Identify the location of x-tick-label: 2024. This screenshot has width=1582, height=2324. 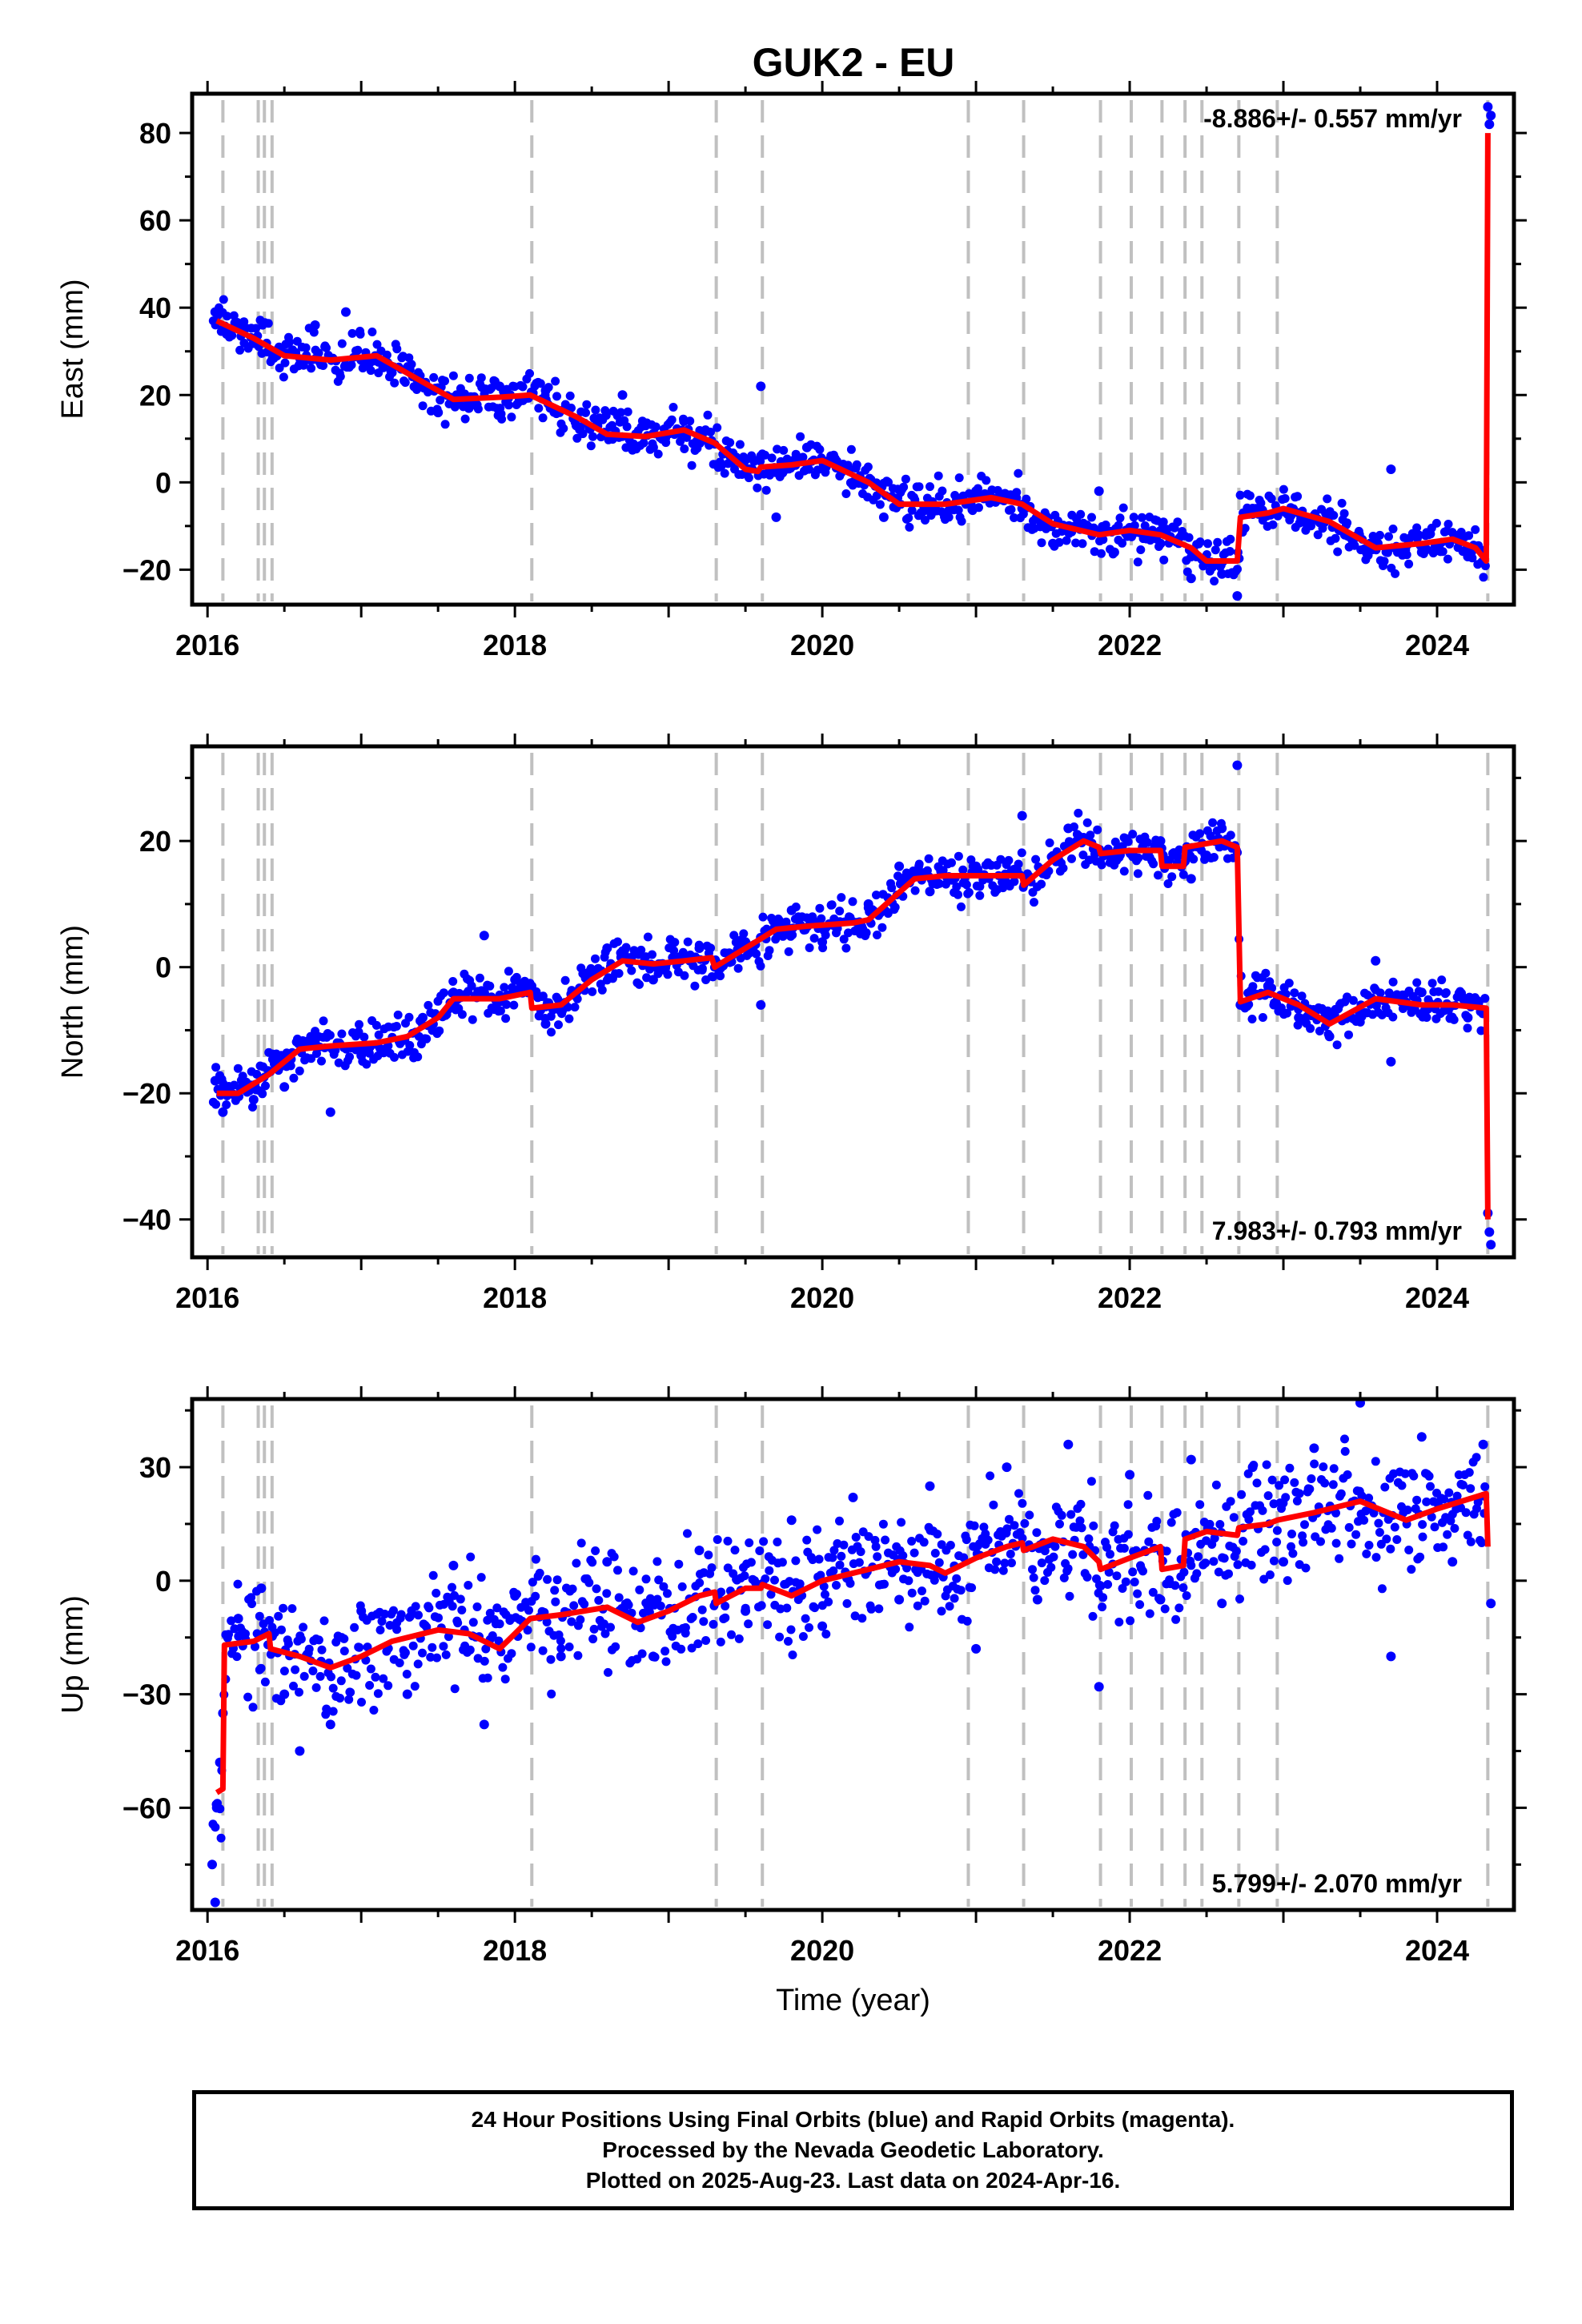
(1437, 1297).